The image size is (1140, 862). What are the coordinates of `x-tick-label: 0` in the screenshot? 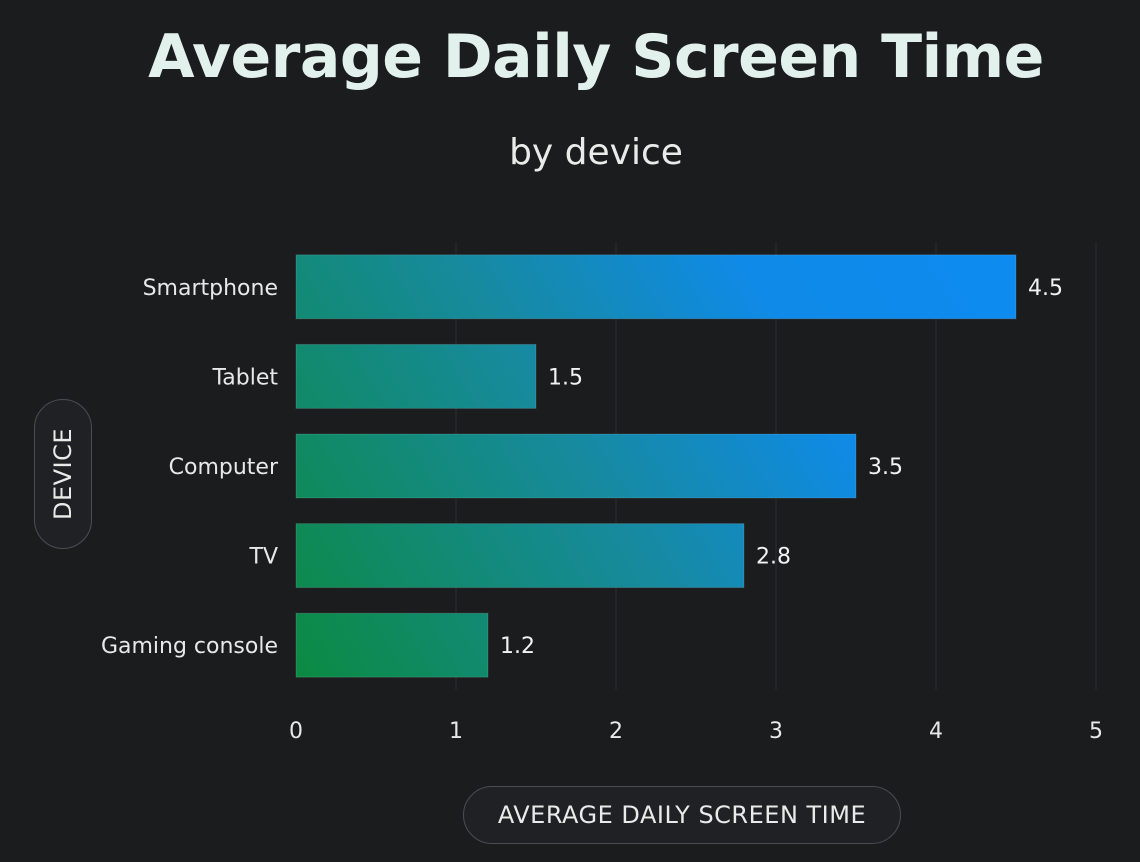 It's located at (296, 731).